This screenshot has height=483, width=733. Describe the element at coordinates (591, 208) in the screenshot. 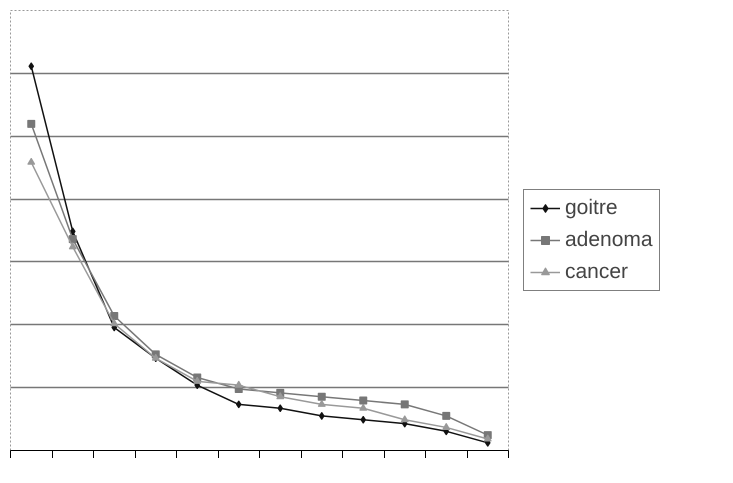

I see `legend-label: goitre` at that location.